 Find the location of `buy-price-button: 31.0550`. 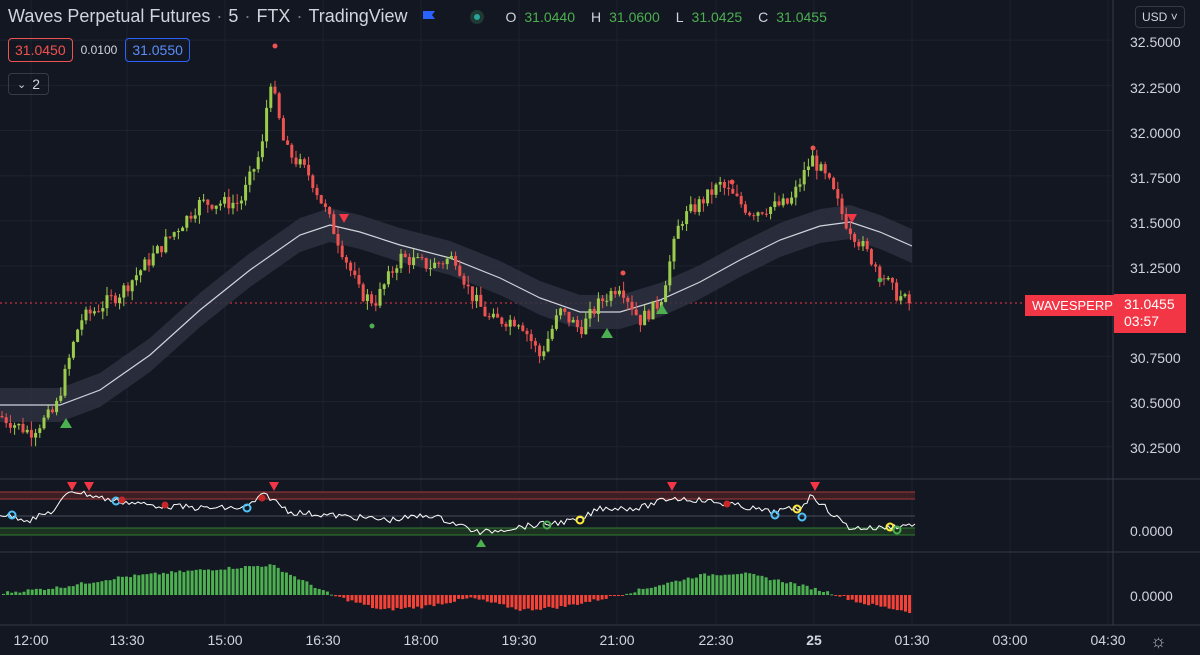

buy-price-button: 31.0550 is located at coordinates (157, 50).